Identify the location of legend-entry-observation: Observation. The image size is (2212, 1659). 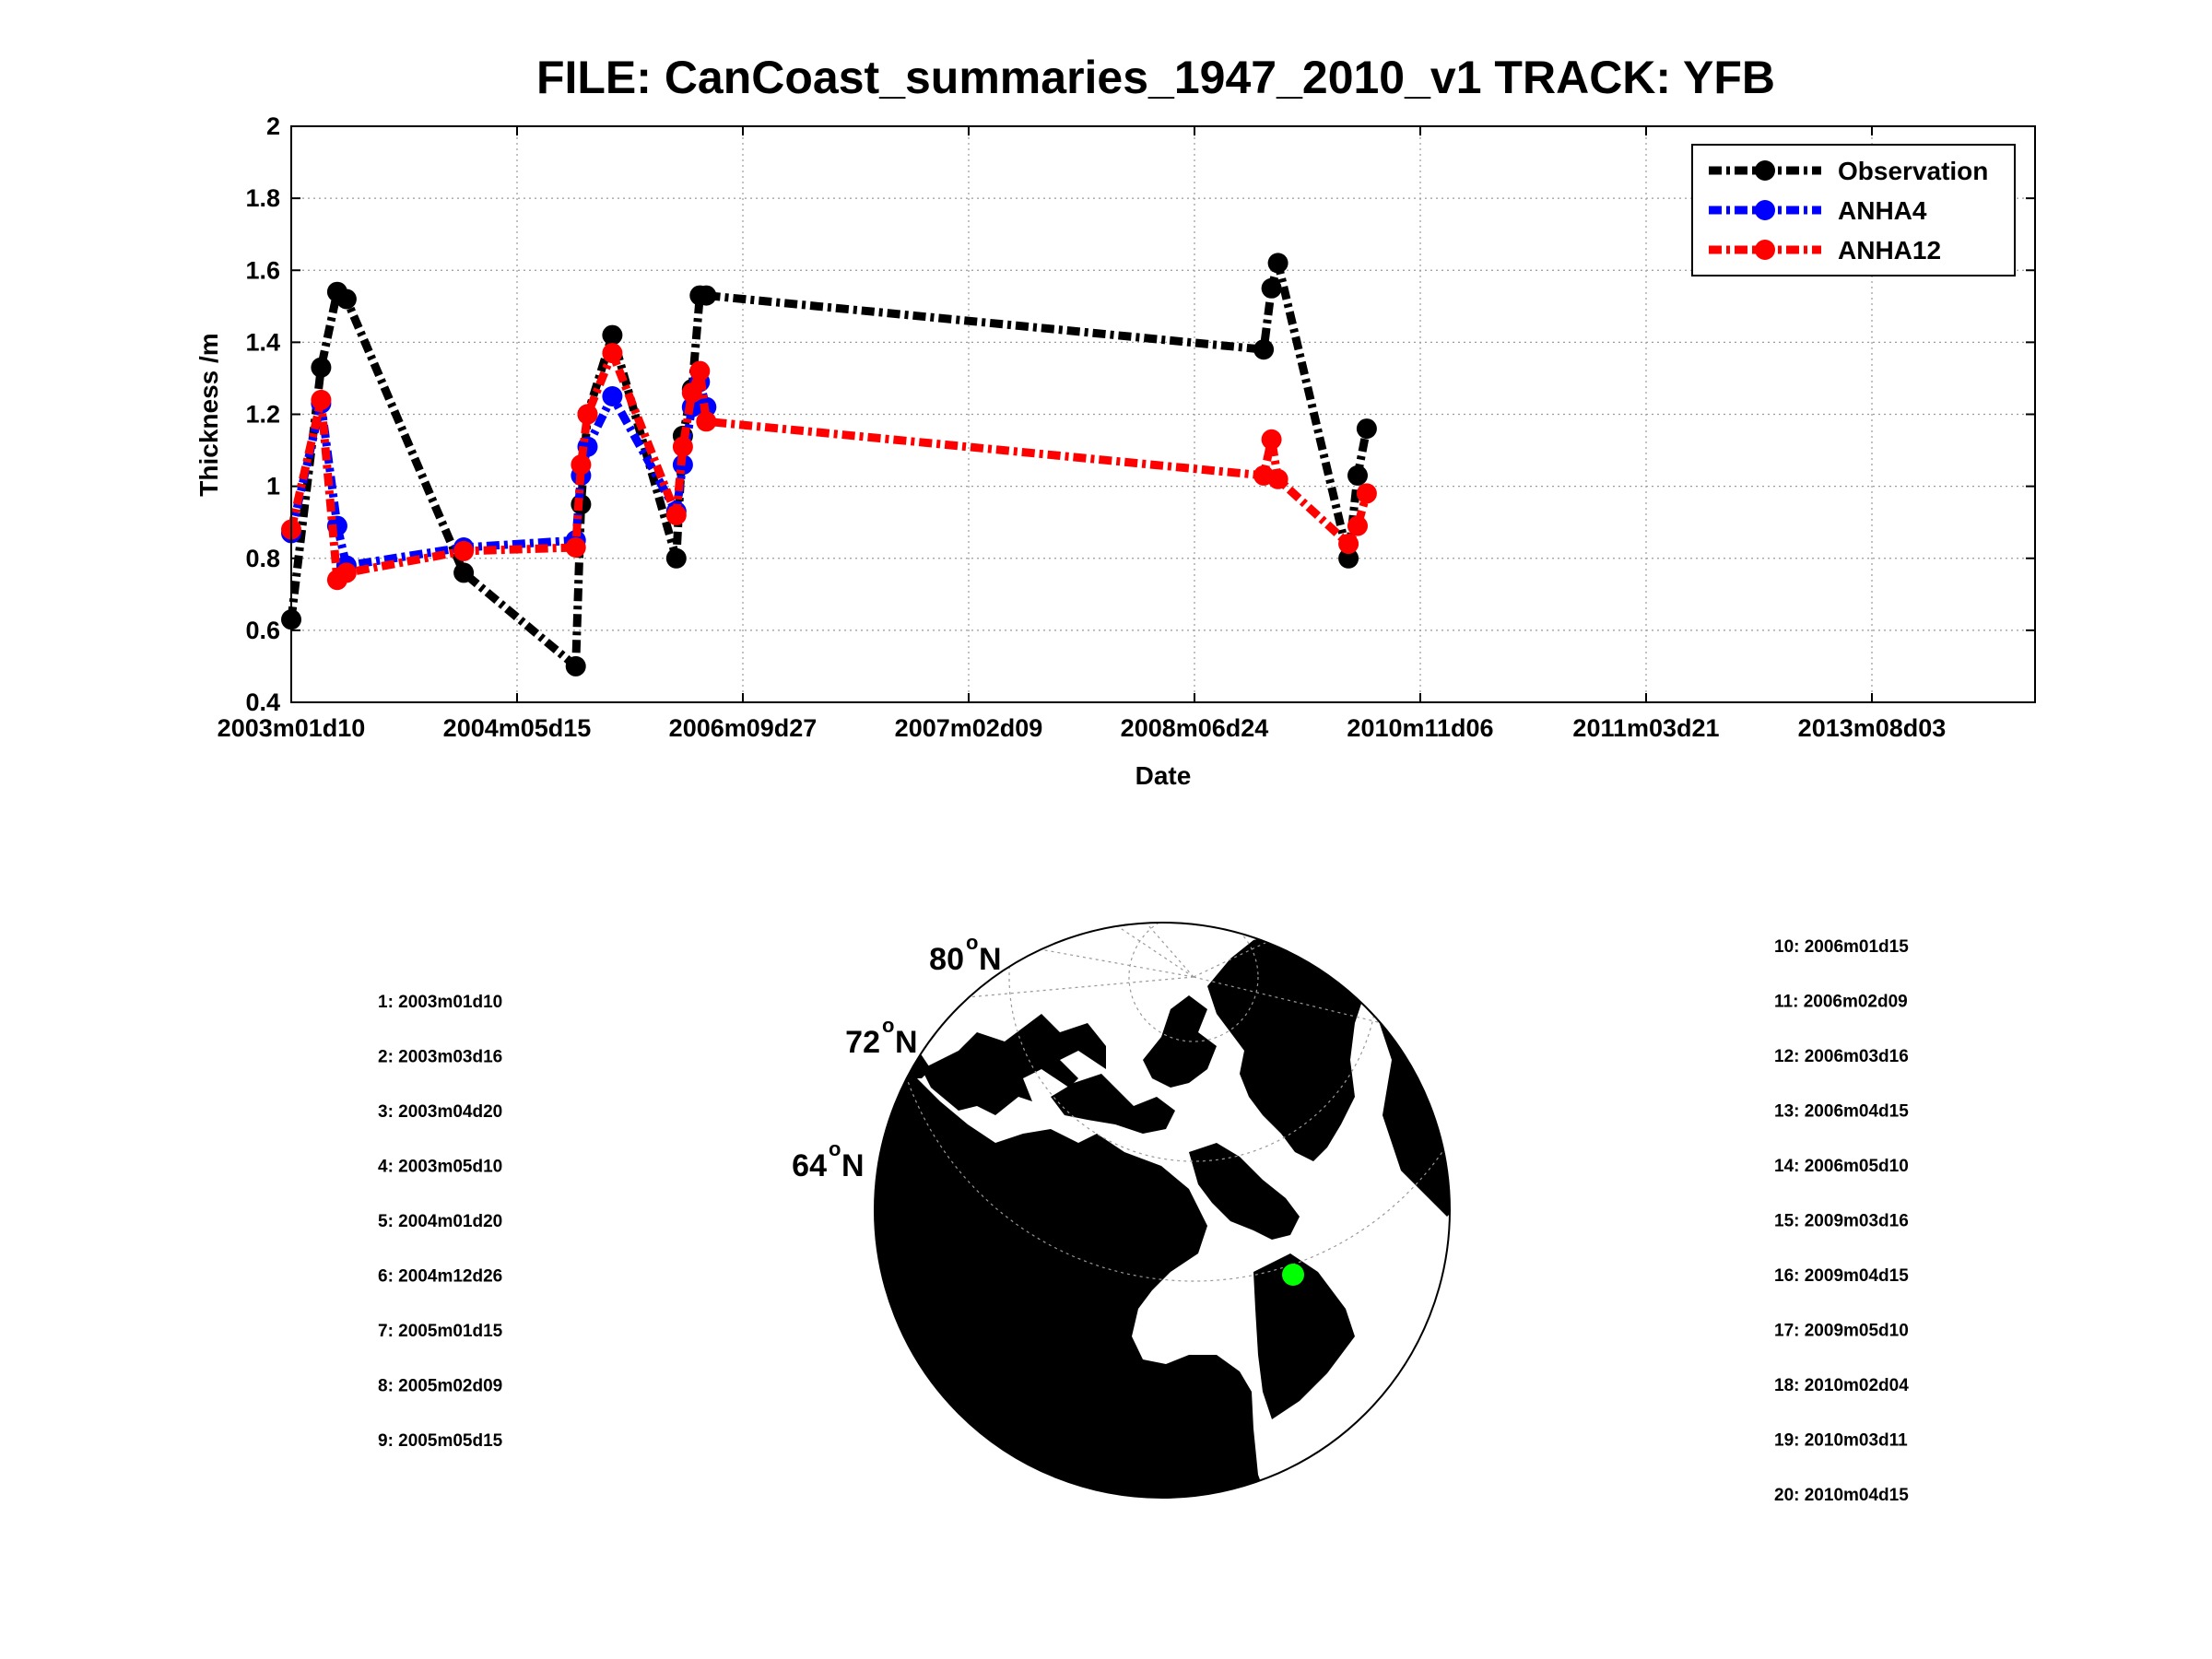
(1848, 171).